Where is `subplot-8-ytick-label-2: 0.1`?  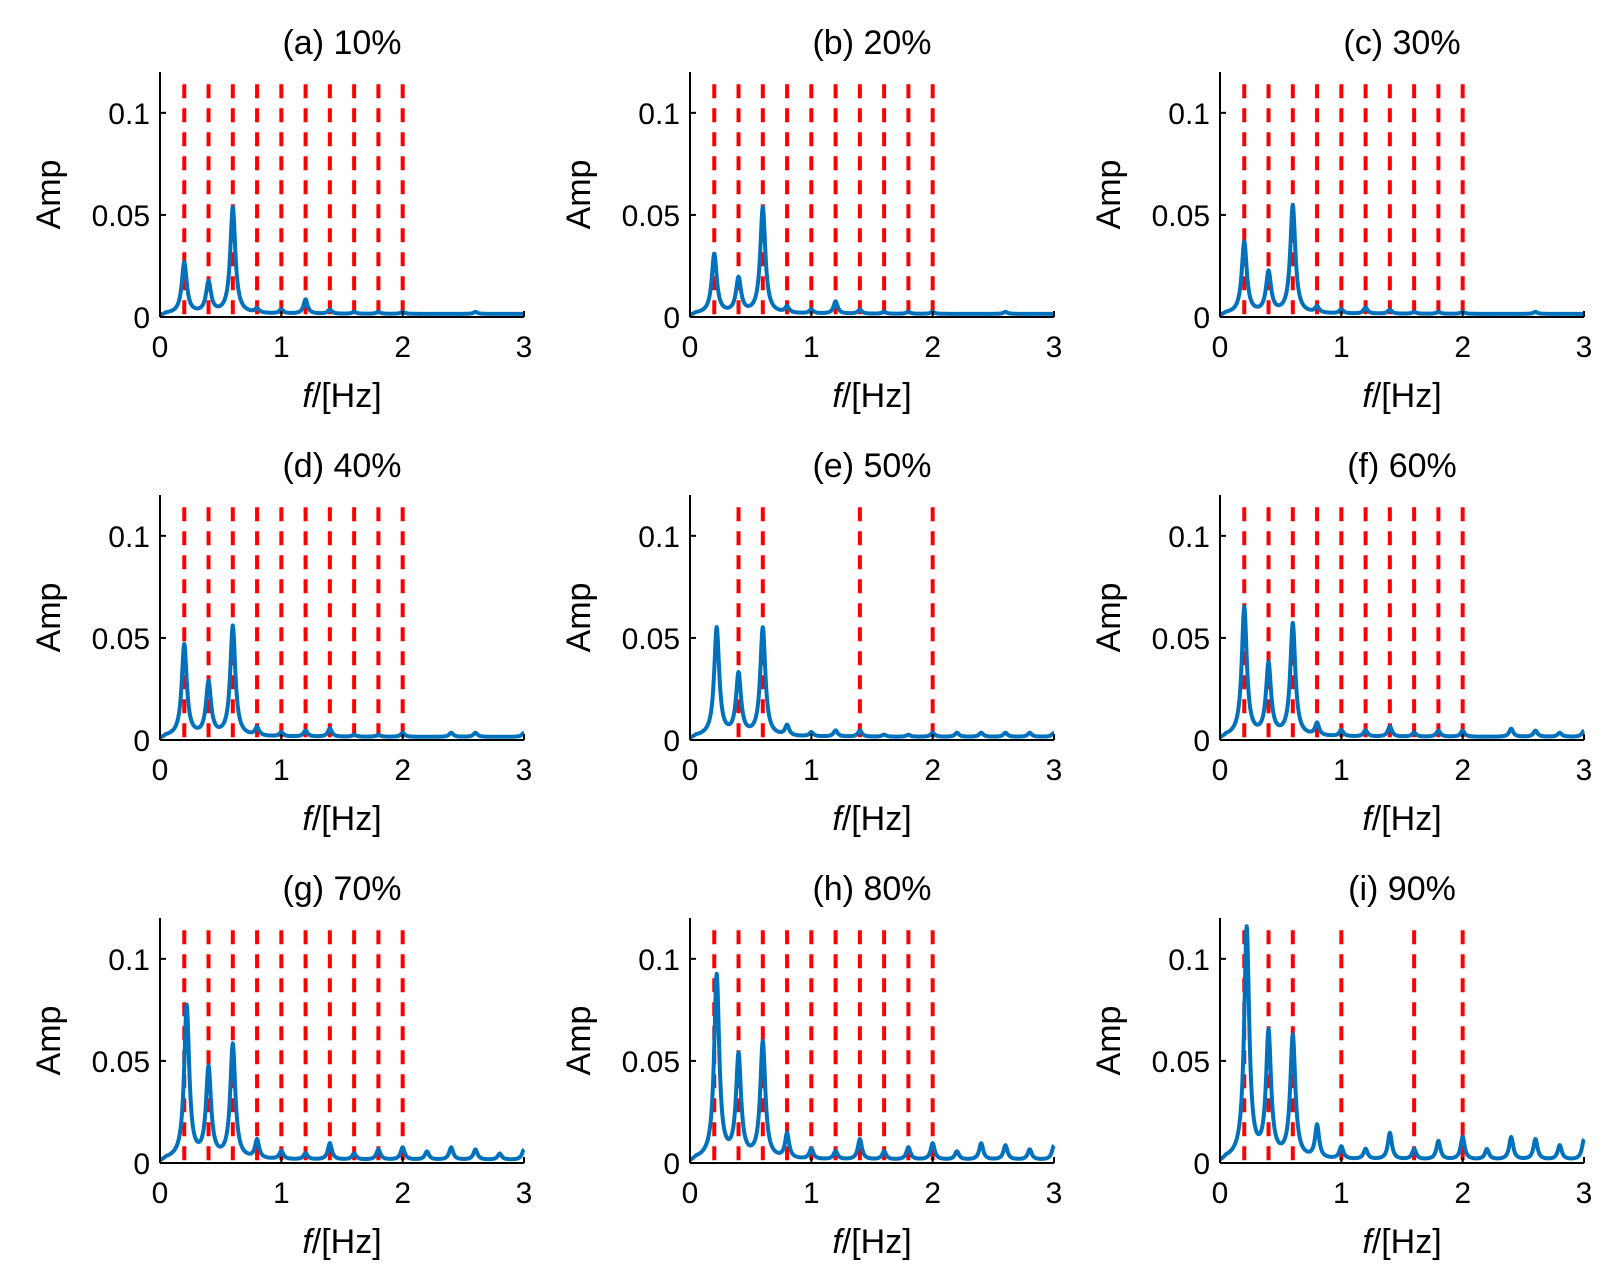
subplot-8-ytick-label-2: 0.1 is located at coordinates (1189, 960).